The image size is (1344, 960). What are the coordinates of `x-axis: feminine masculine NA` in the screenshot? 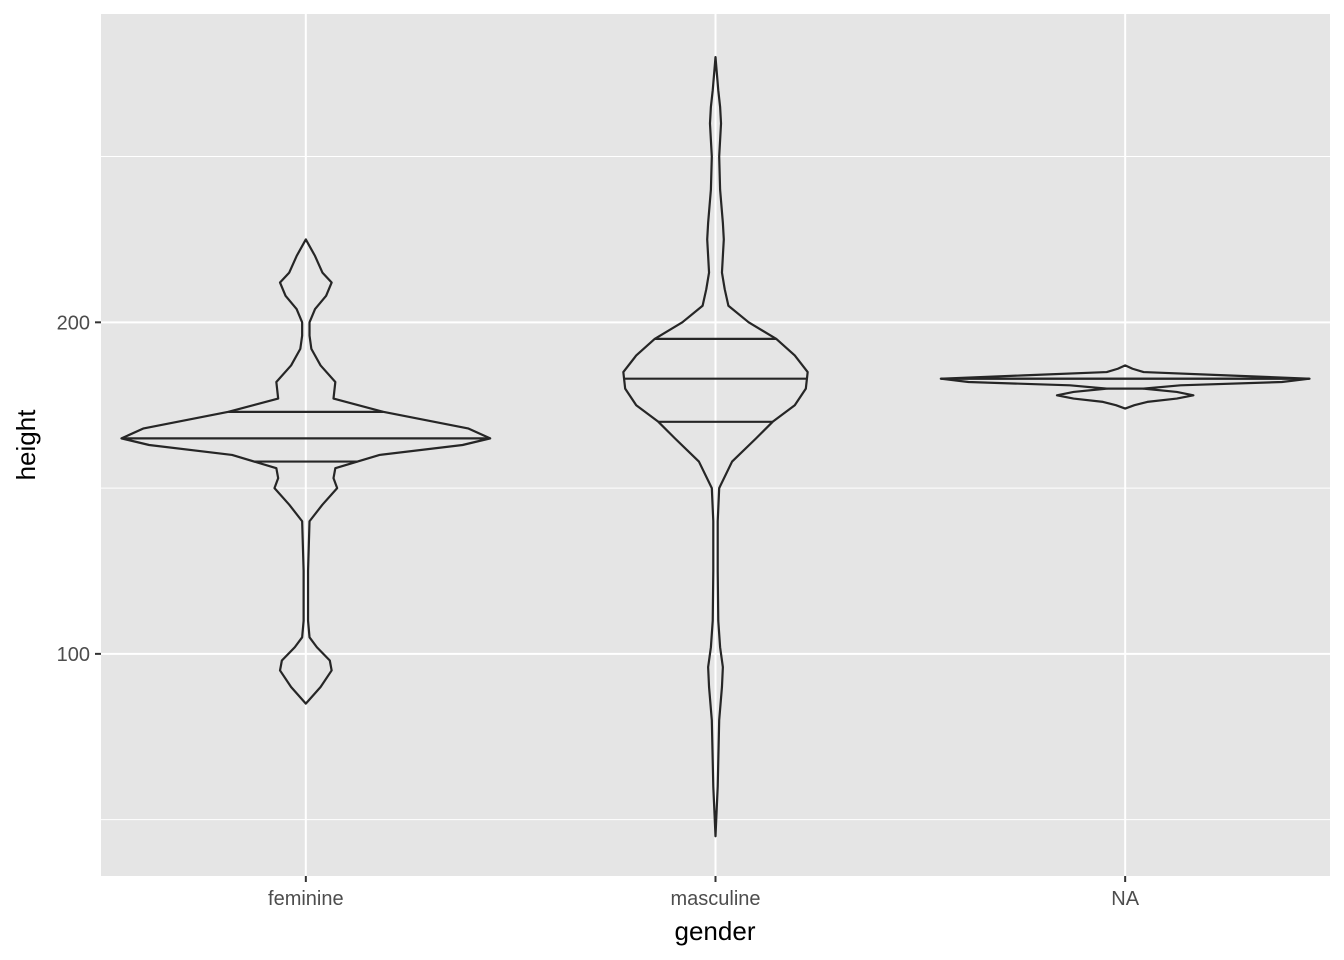 It's located at (704, 893).